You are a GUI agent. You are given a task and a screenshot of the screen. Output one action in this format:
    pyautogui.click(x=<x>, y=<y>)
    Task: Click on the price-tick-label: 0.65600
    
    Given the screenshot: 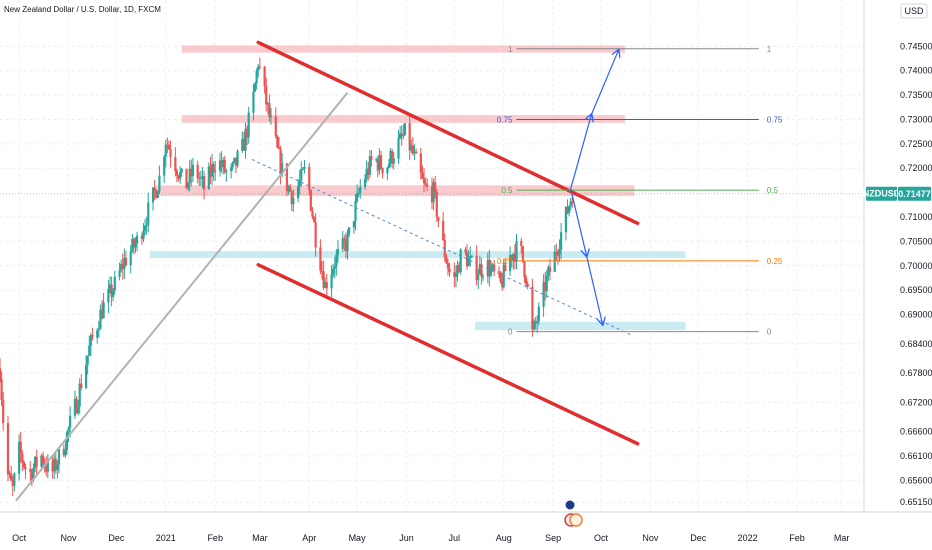 What is the action you would take?
    pyautogui.click(x=916, y=480)
    